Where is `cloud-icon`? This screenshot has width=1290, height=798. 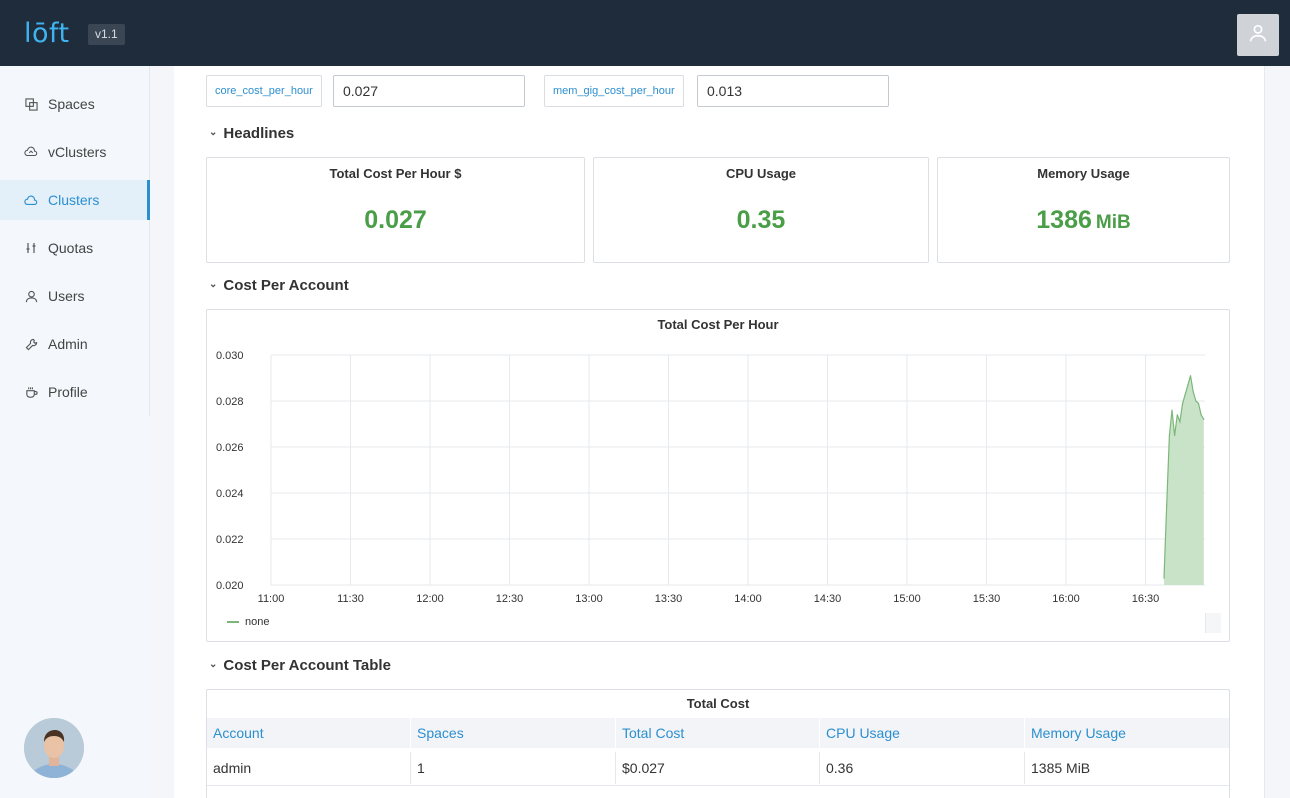 cloud-icon is located at coordinates (31, 200).